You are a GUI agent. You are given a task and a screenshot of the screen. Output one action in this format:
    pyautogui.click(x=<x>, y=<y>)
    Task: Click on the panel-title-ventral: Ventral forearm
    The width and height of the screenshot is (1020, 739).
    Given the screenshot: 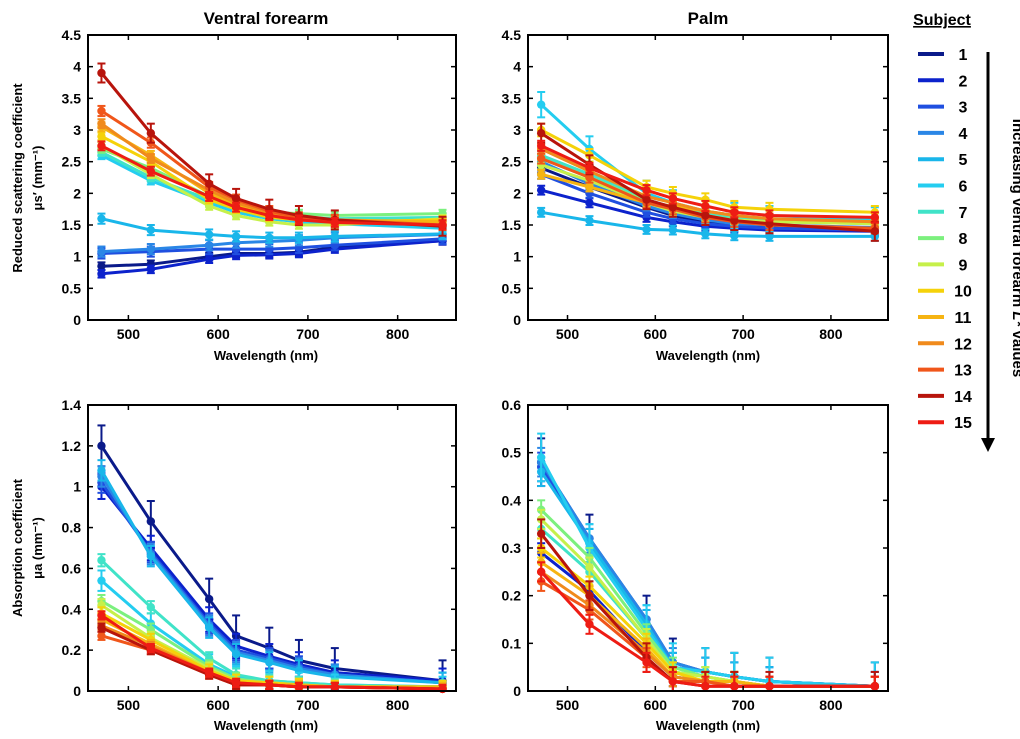 What is the action you would take?
    pyautogui.click(x=266, y=18)
    